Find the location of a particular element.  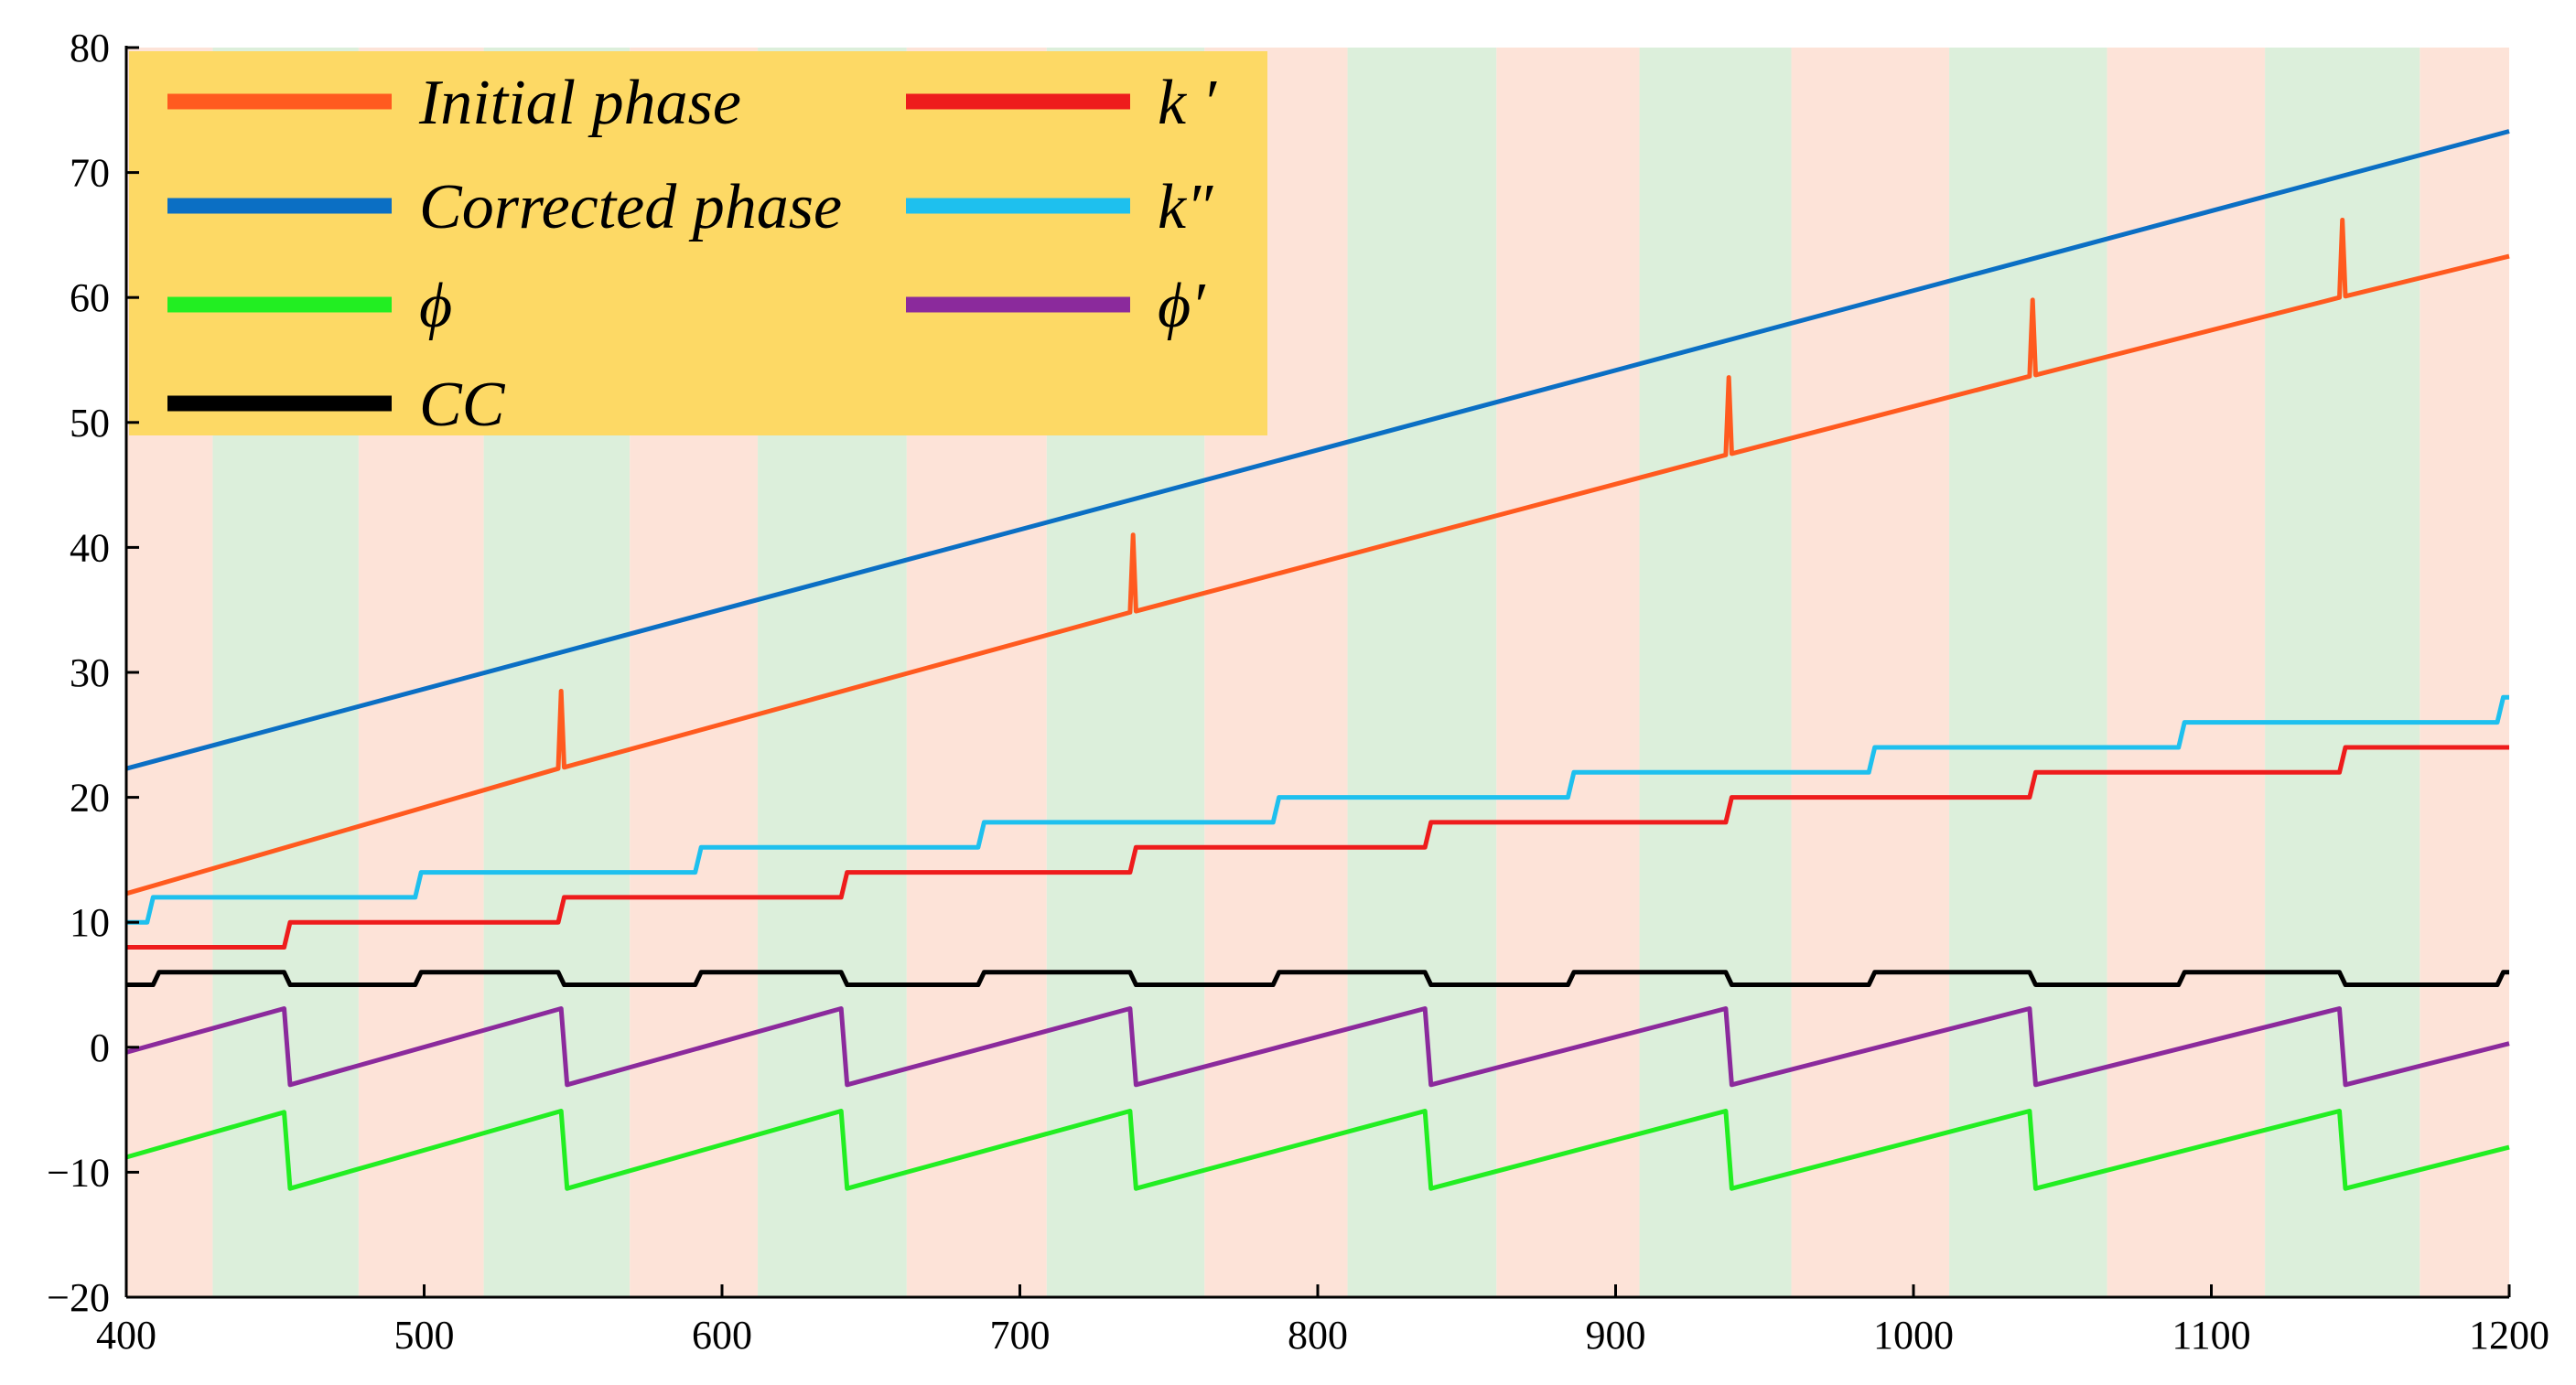

x-tick-label: 1200 is located at coordinates (2509, 1335).